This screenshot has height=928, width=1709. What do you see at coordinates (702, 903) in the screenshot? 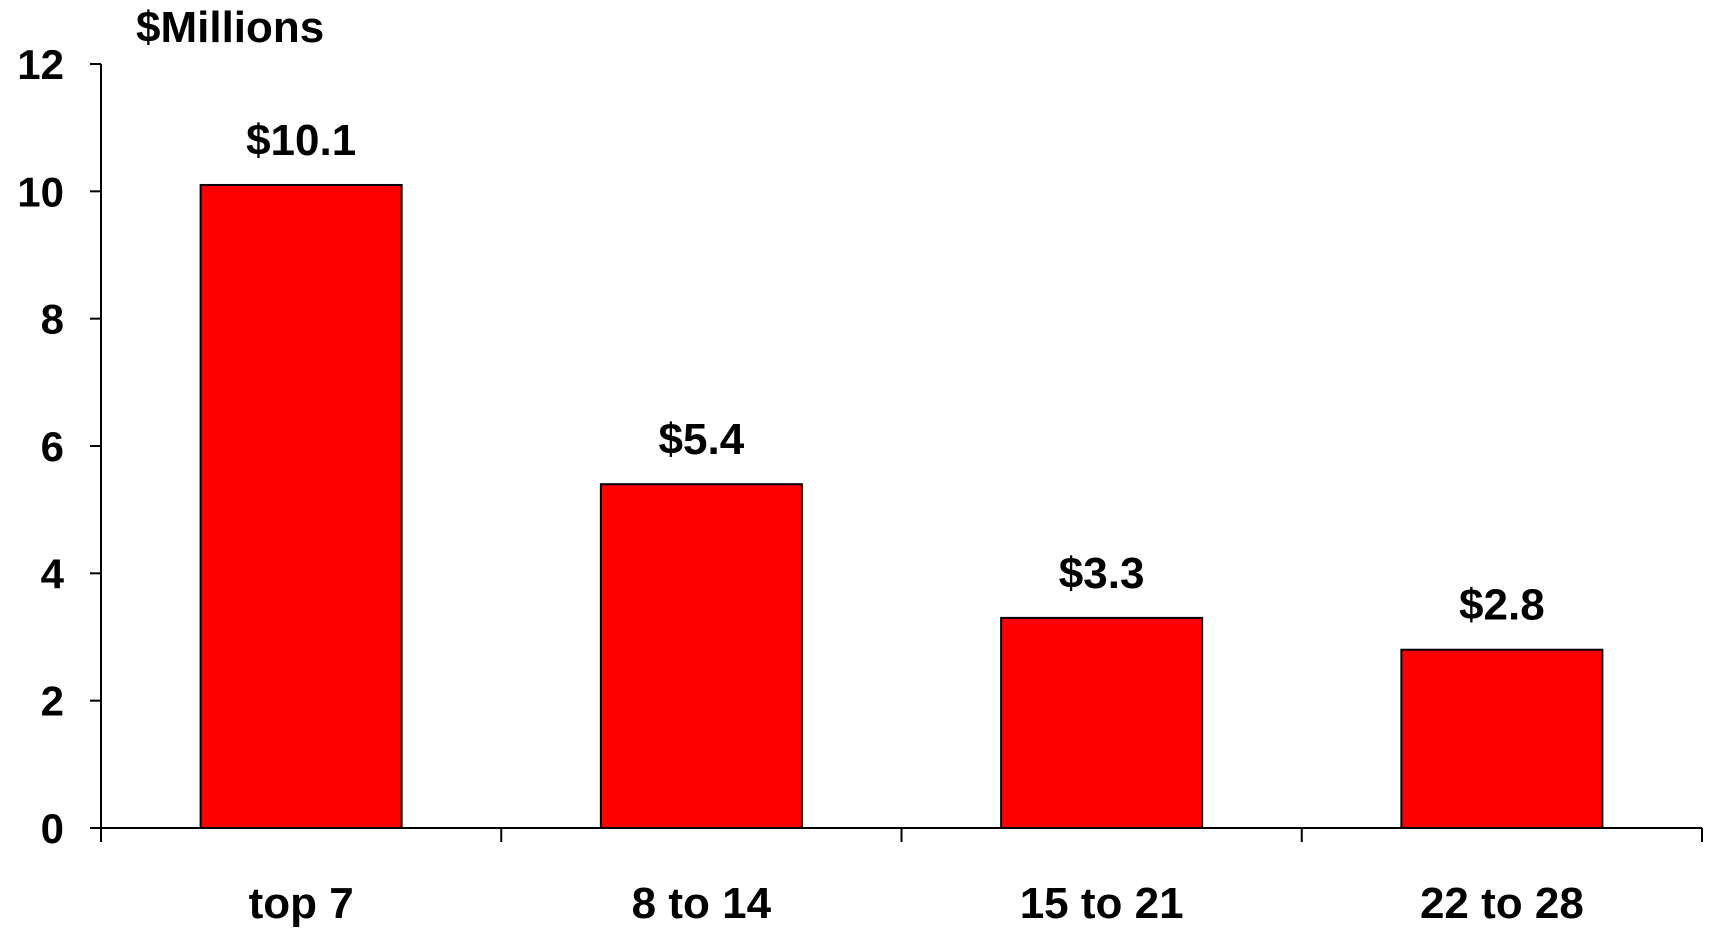
I see `category-label: 8 to 14` at bounding box center [702, 903].